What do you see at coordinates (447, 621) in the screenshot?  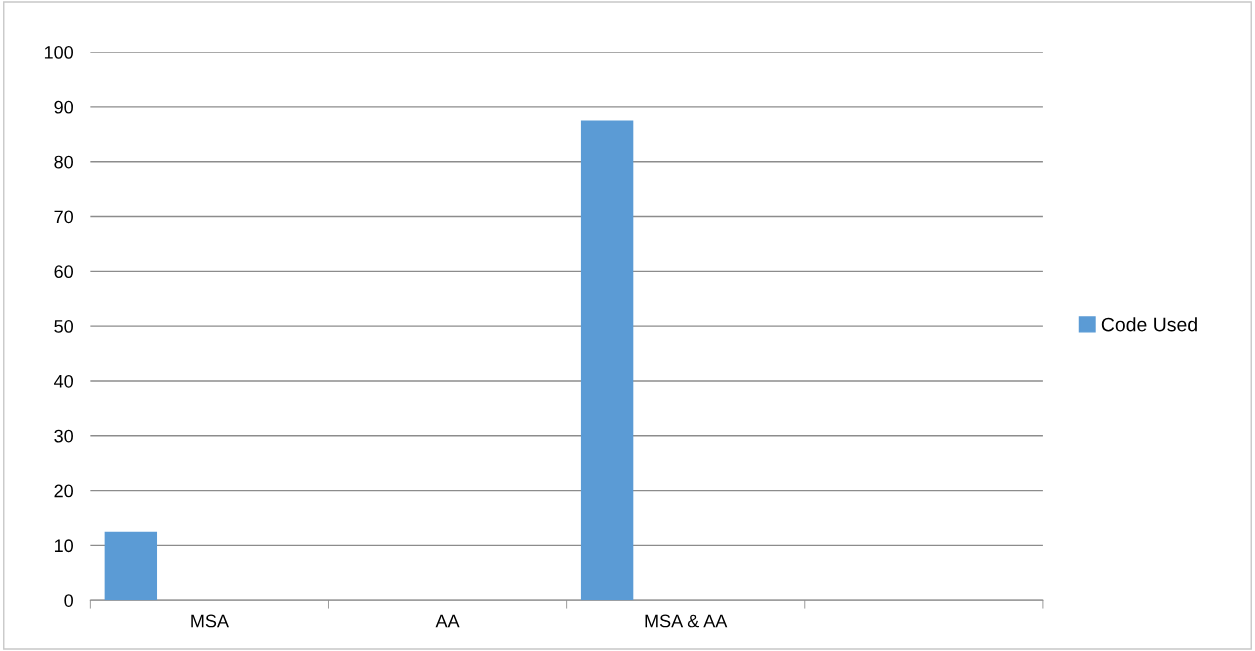 I see `x-tick-label: AA` at bounding box center [447, 621].